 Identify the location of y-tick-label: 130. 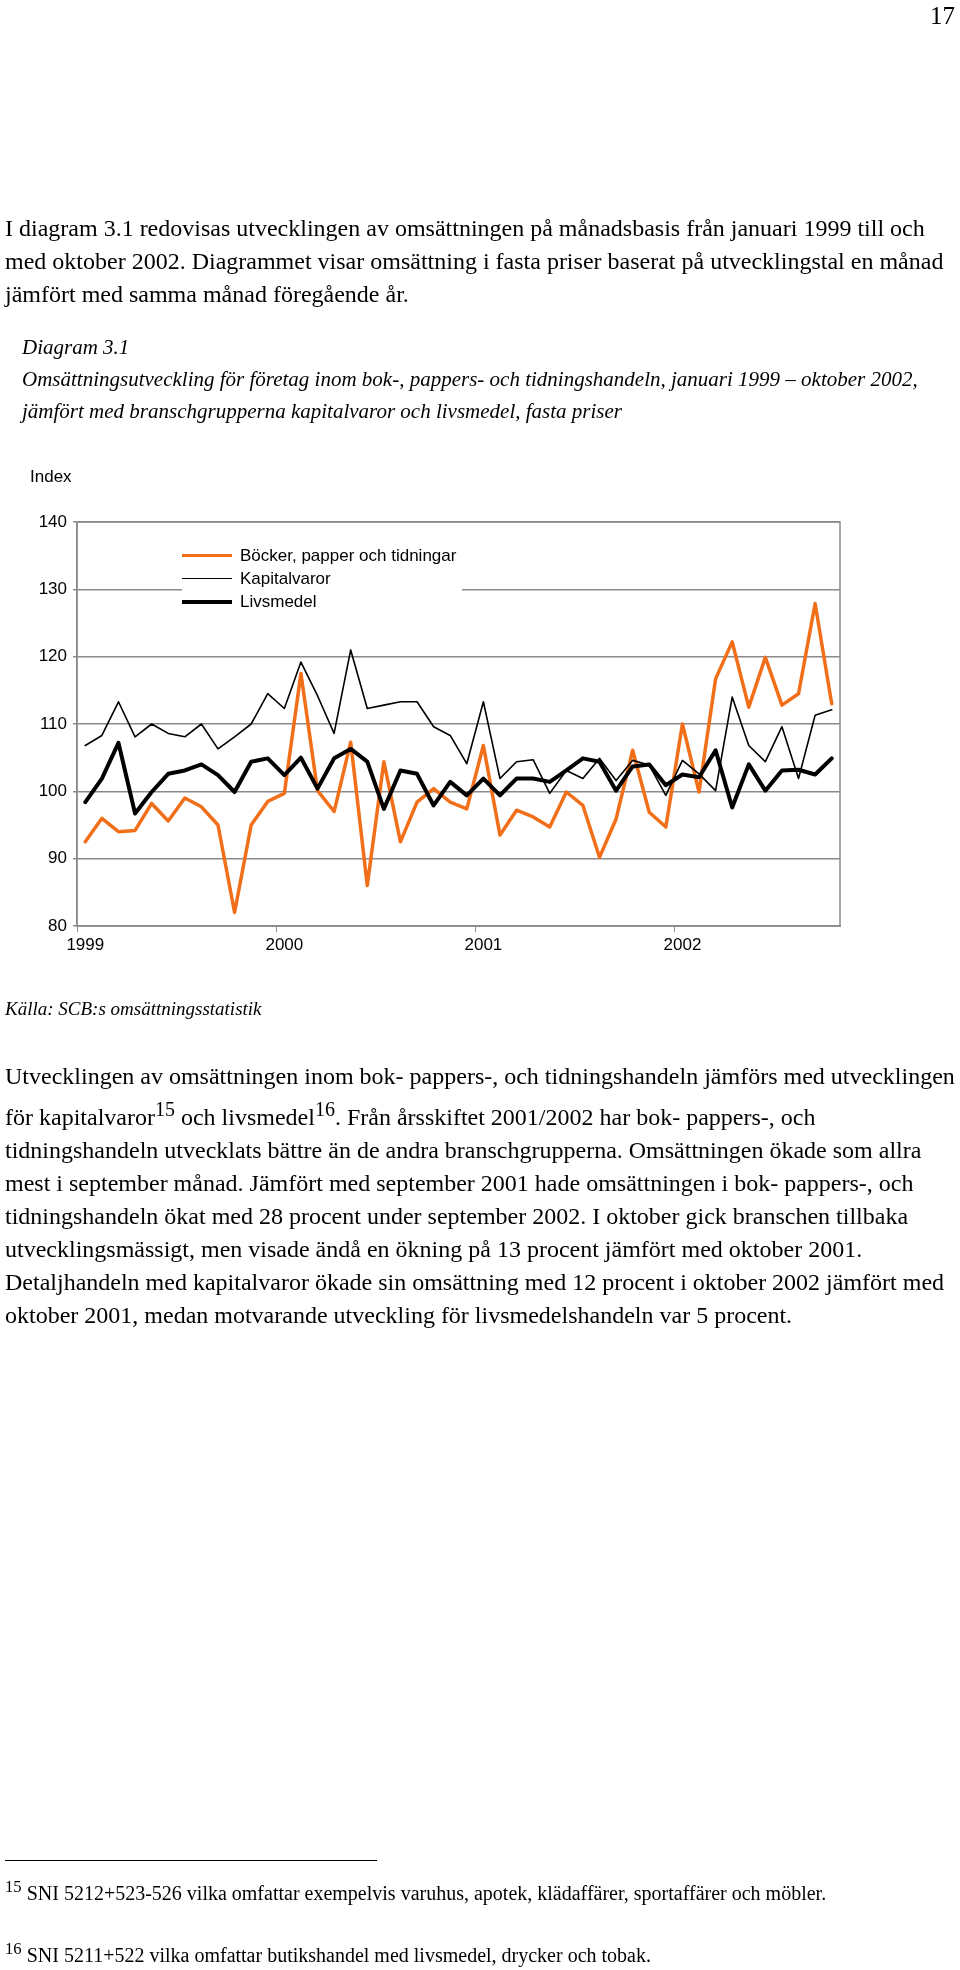
(52, 589).